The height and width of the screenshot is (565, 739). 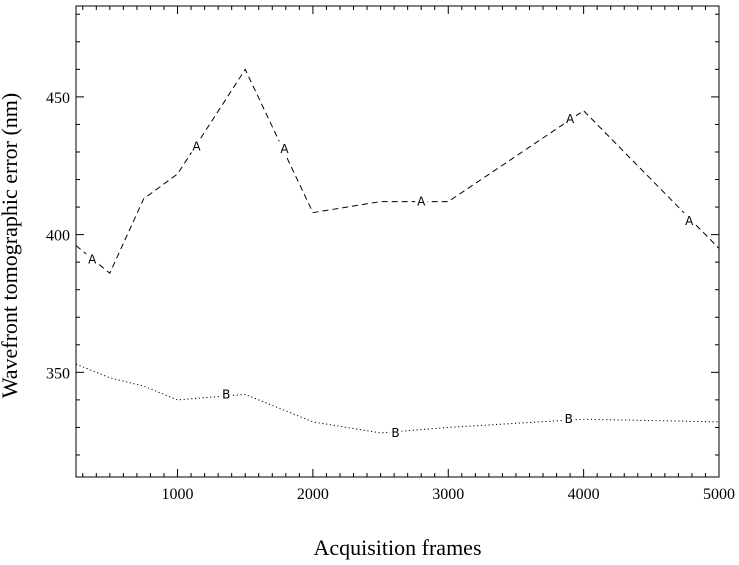 What do you see at coordinates (178, 494) in the screenshot?
I see `x-tick-label: 1000` at bounding box center [178, 494].